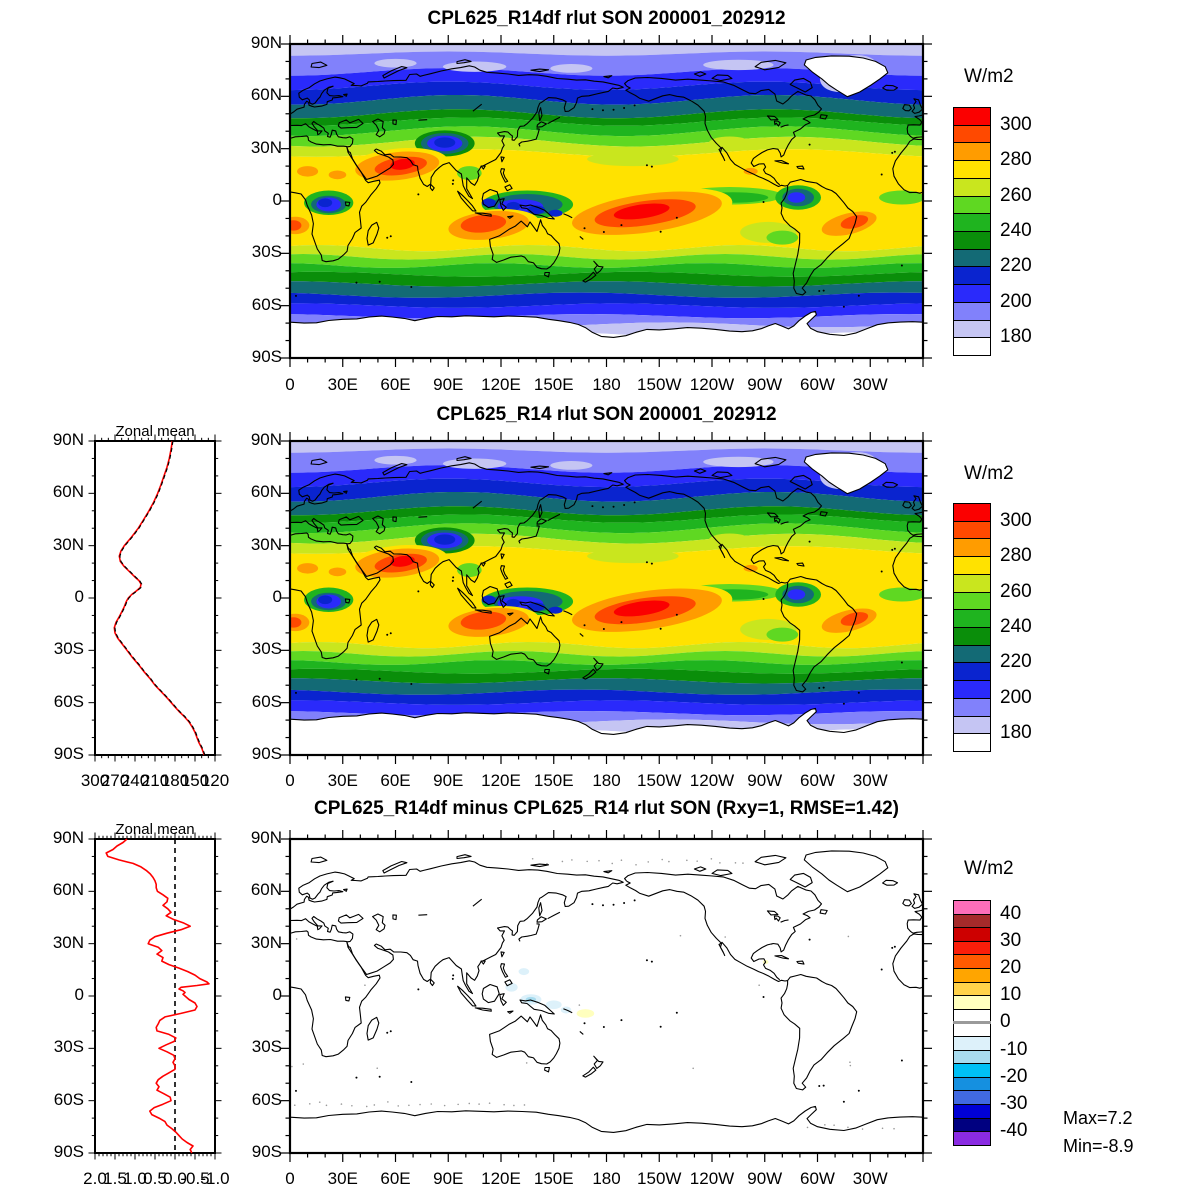  I want to click on zonal-lat-tick-label-panel2: 60N, so click(68, 492).